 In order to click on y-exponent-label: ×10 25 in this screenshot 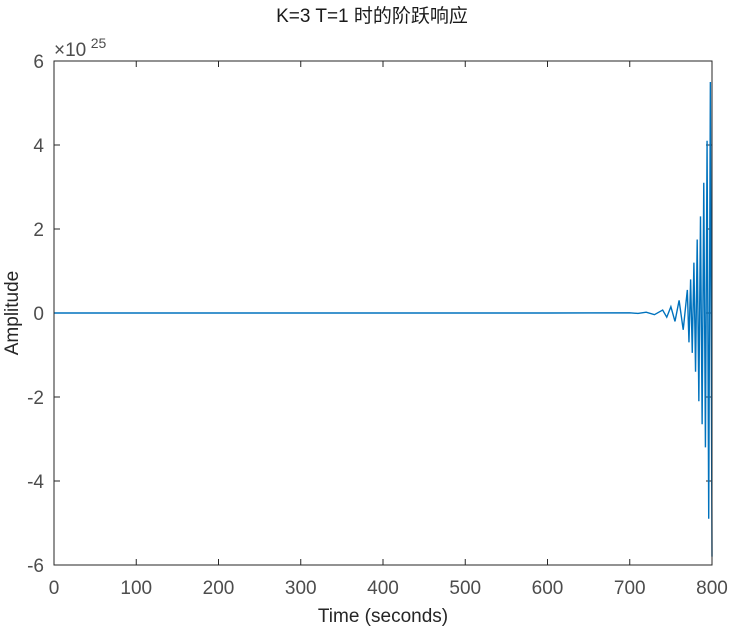, I will do `click(80, 48)`.